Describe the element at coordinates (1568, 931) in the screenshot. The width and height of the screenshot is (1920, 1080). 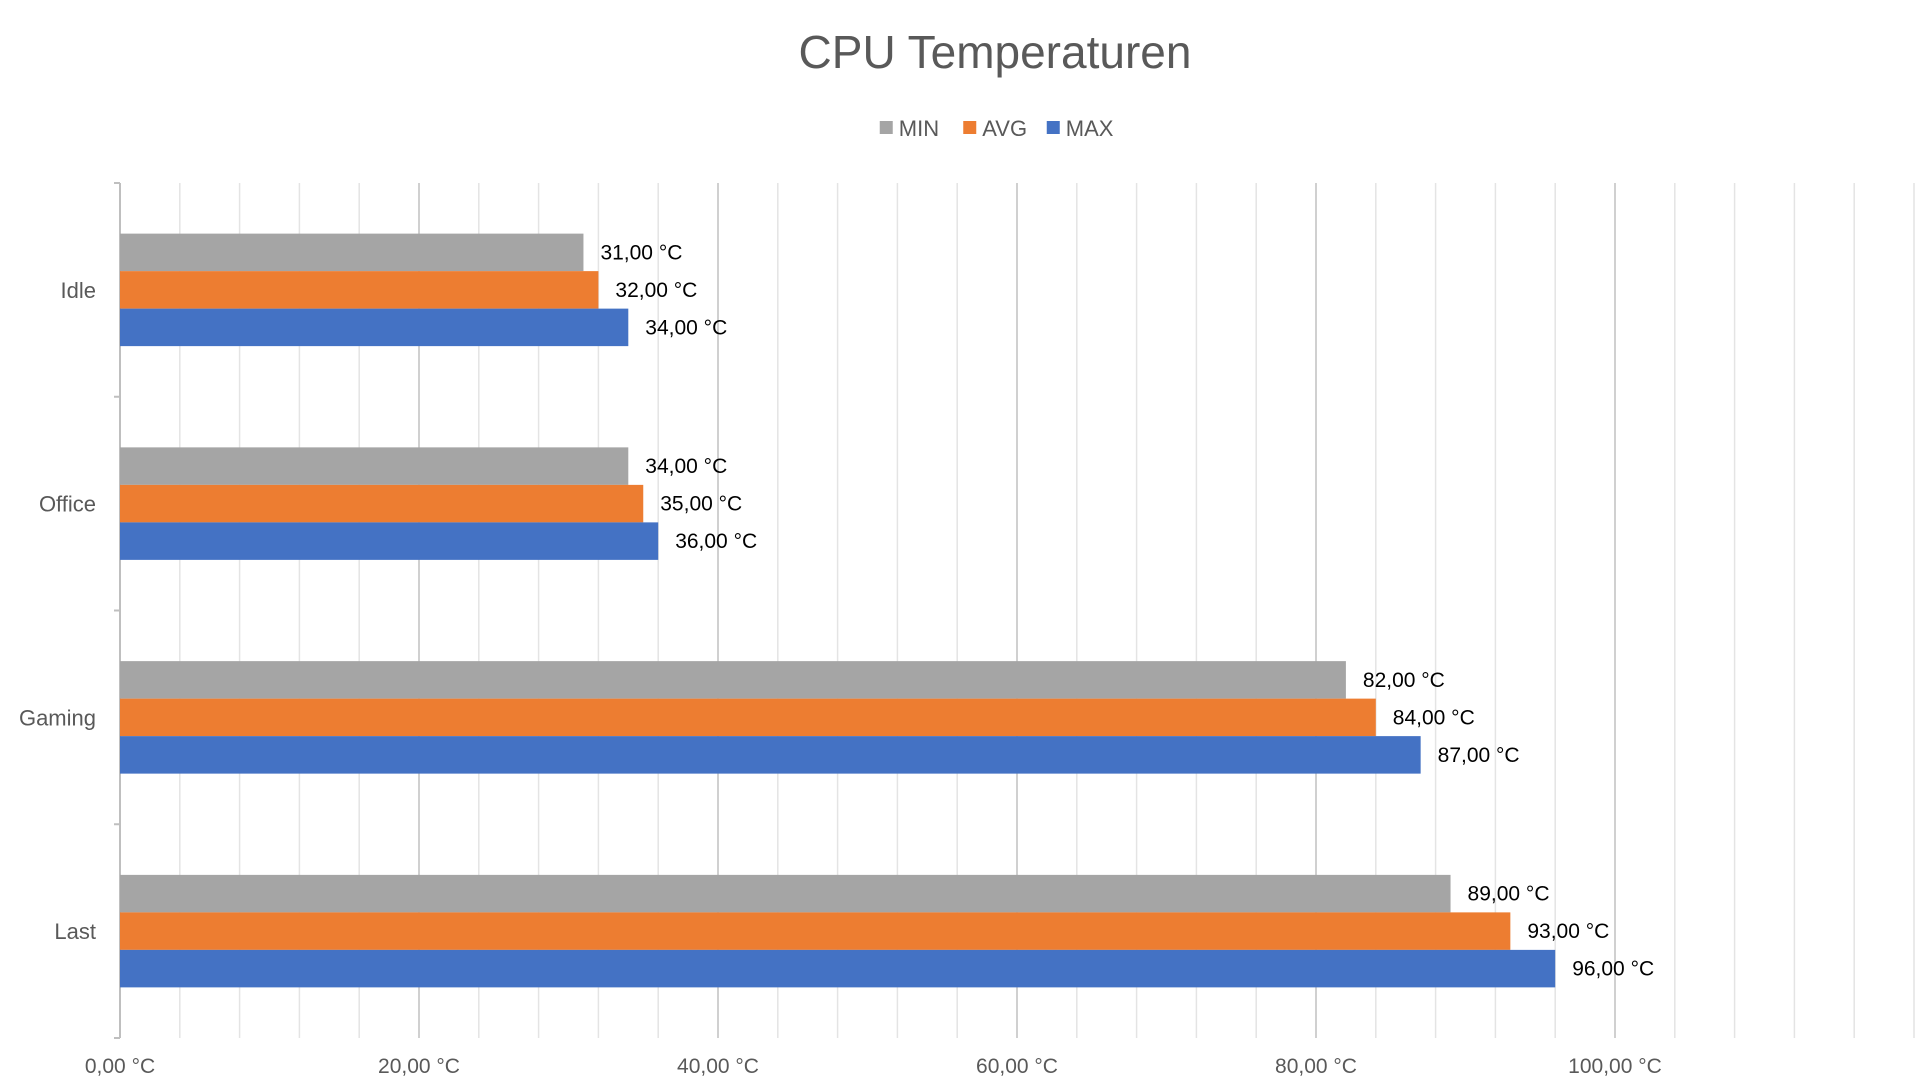
I see `data-label: 93,00 °C` at that location.